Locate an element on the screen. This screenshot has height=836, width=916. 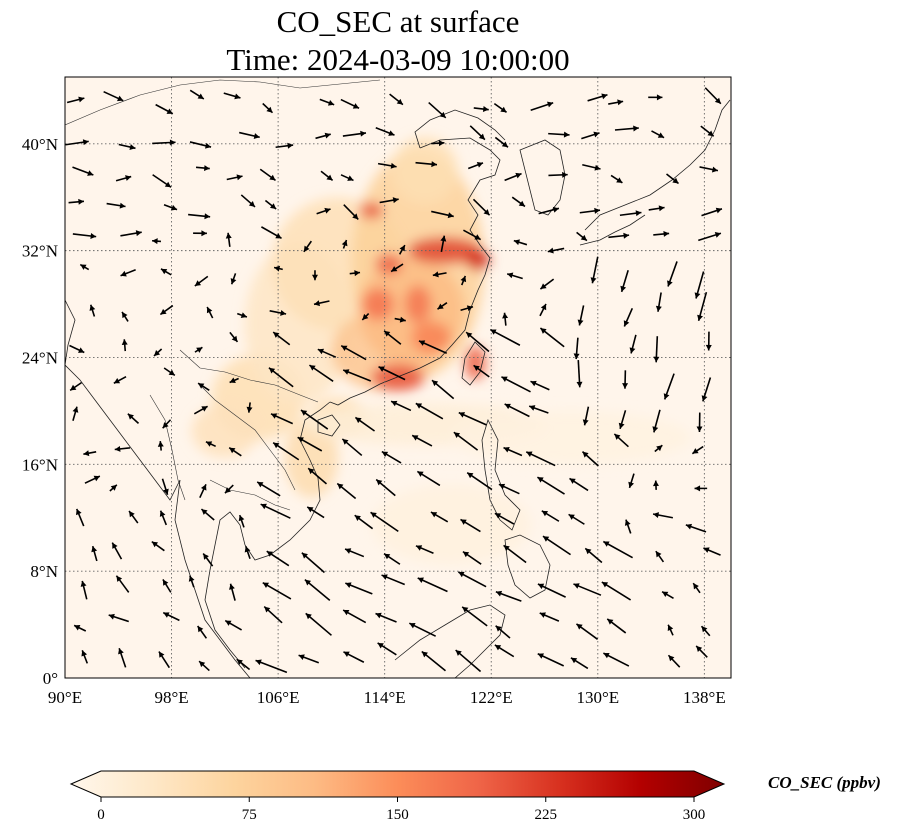
coastline-taiwan is located at coordinates (473, 363).